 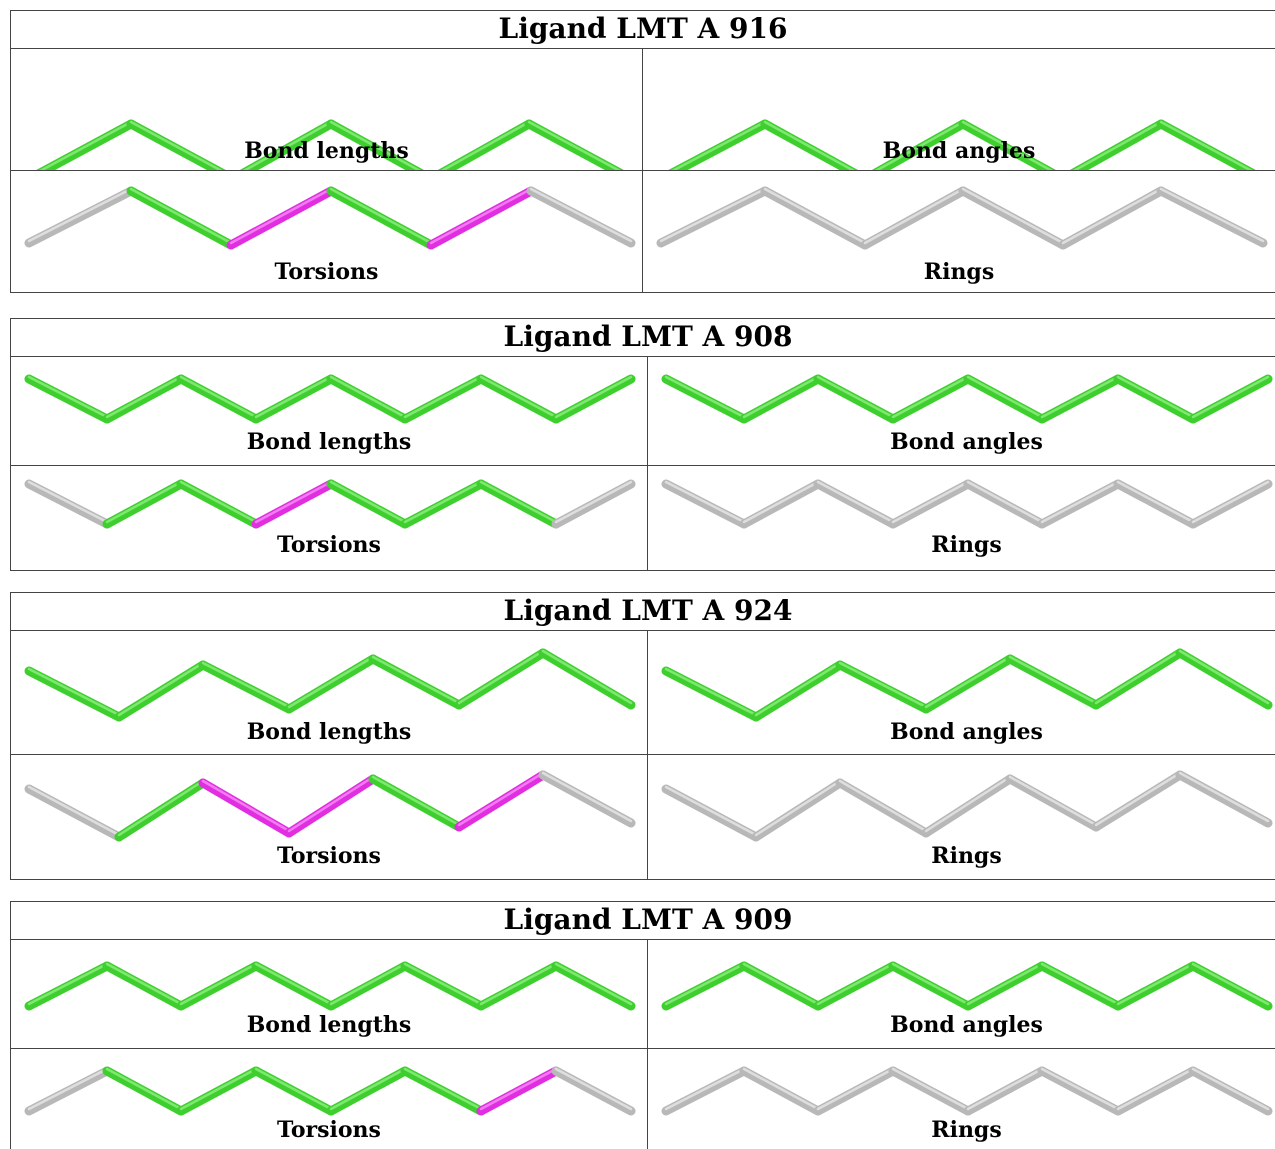 I want to click on panel-caption: Bond angles, so click(x=966, y=732).